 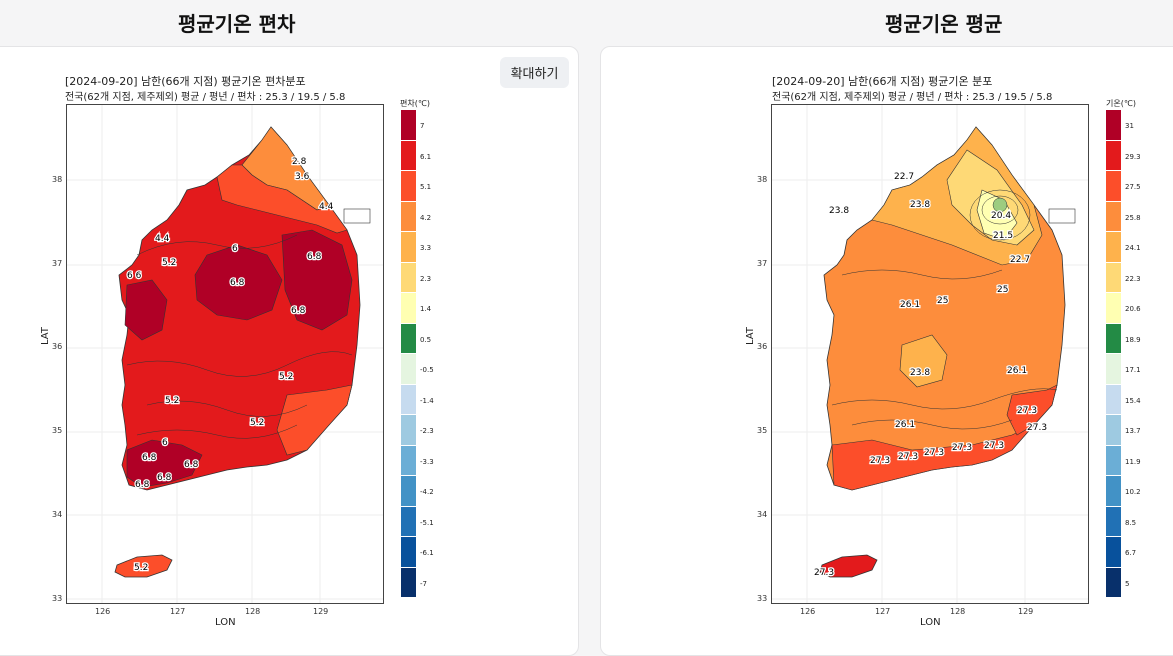 I want to click on zone-center-cool, so click(x=923, y=361).